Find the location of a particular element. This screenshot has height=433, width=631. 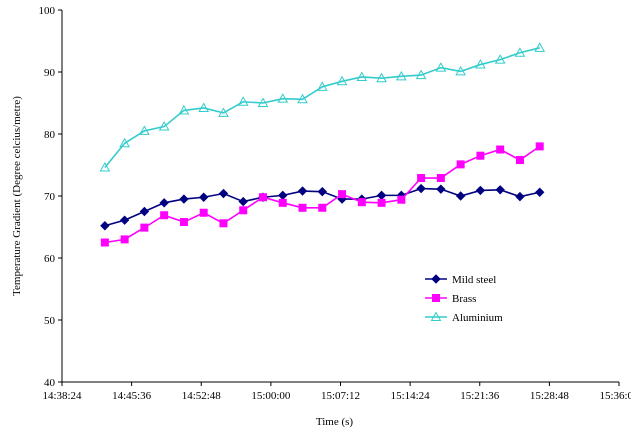

legend: Mild steel Brass Aluminium is located at coordinates (464, 299).